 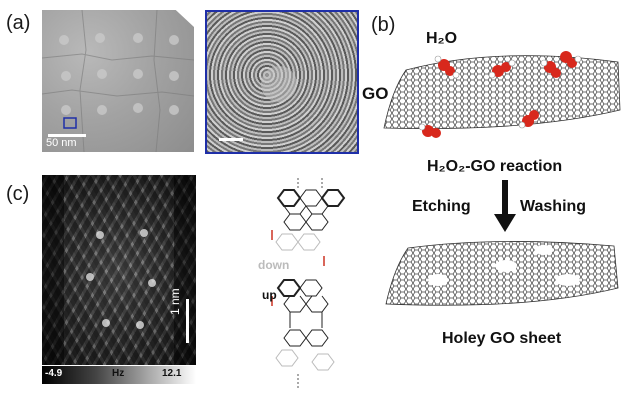 I want to click on panel-label-a: (a), so click(x=18, y=23).